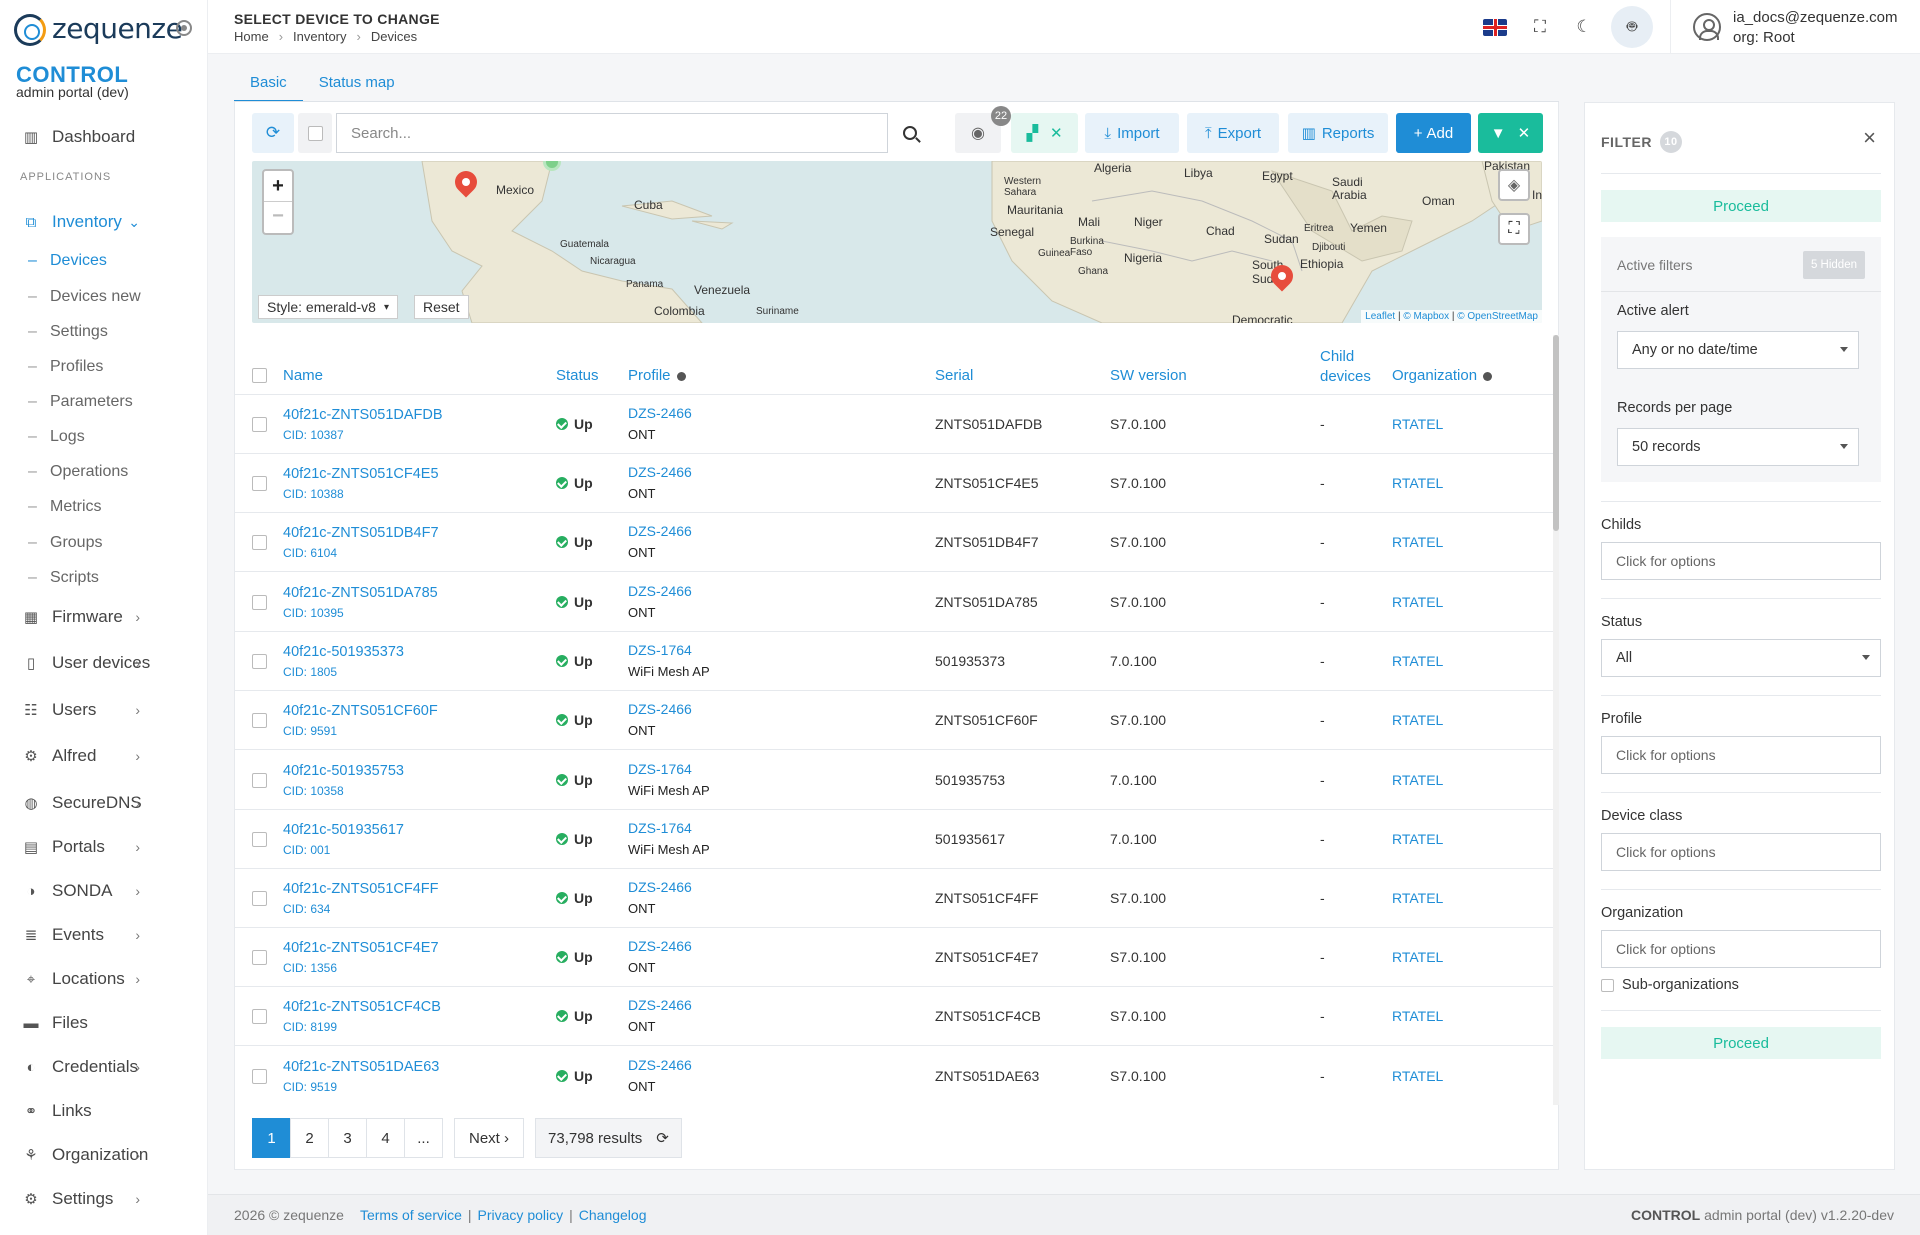 Image resolution: width=1920 pixels, height=1235 pixels. What do you see at coordinates (84, 296) in the screenshot?
I see `sidebar-subitem-devices-new: – Devices new` at bounding box center [84, 296].